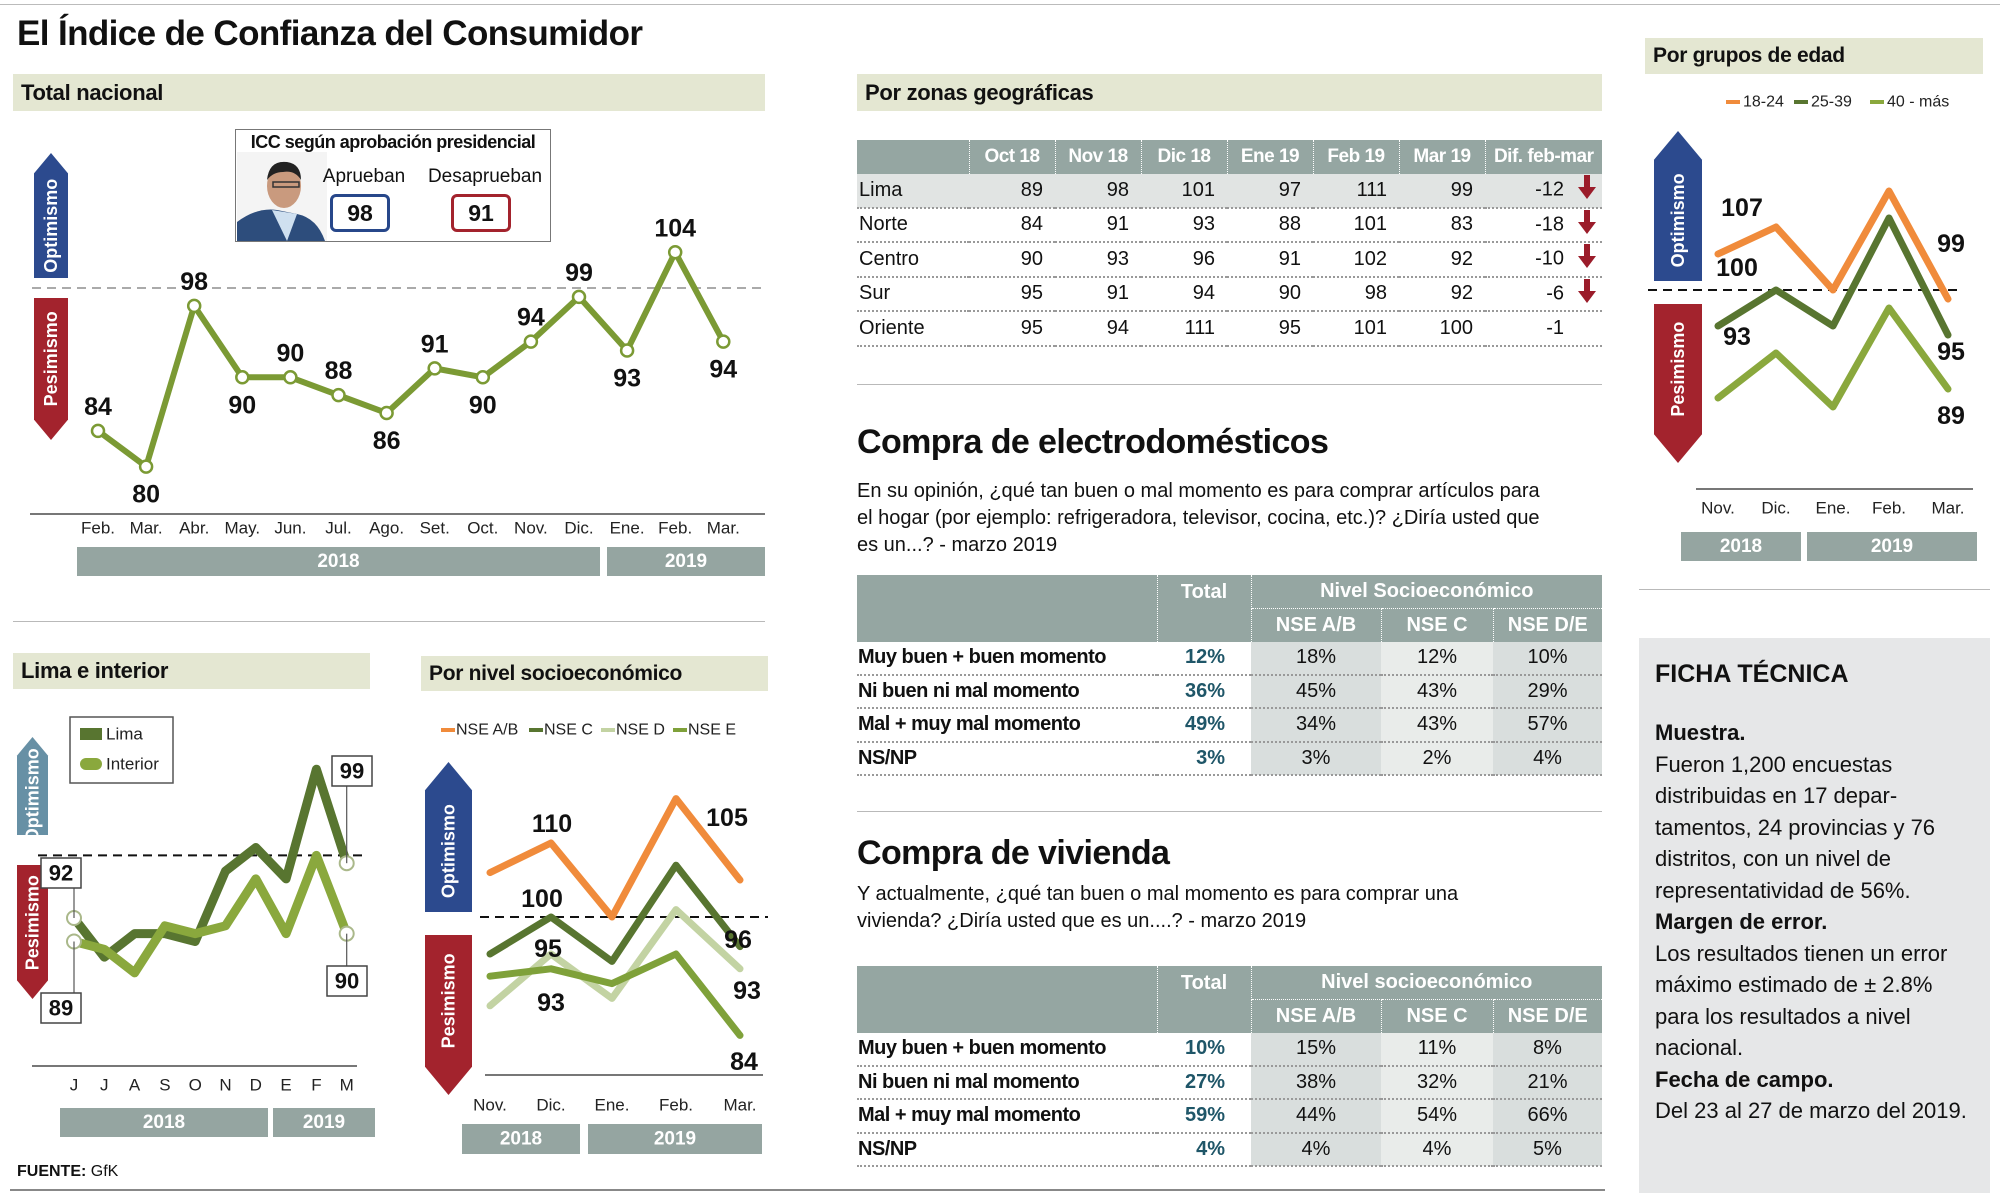 Image resolution: width=2000 pixels, height=1198 pixels. What do you see at coordinates (1355, 157) in the screenshot?
I see `column-header: Feb 19` at bounding box center [1355, 157].